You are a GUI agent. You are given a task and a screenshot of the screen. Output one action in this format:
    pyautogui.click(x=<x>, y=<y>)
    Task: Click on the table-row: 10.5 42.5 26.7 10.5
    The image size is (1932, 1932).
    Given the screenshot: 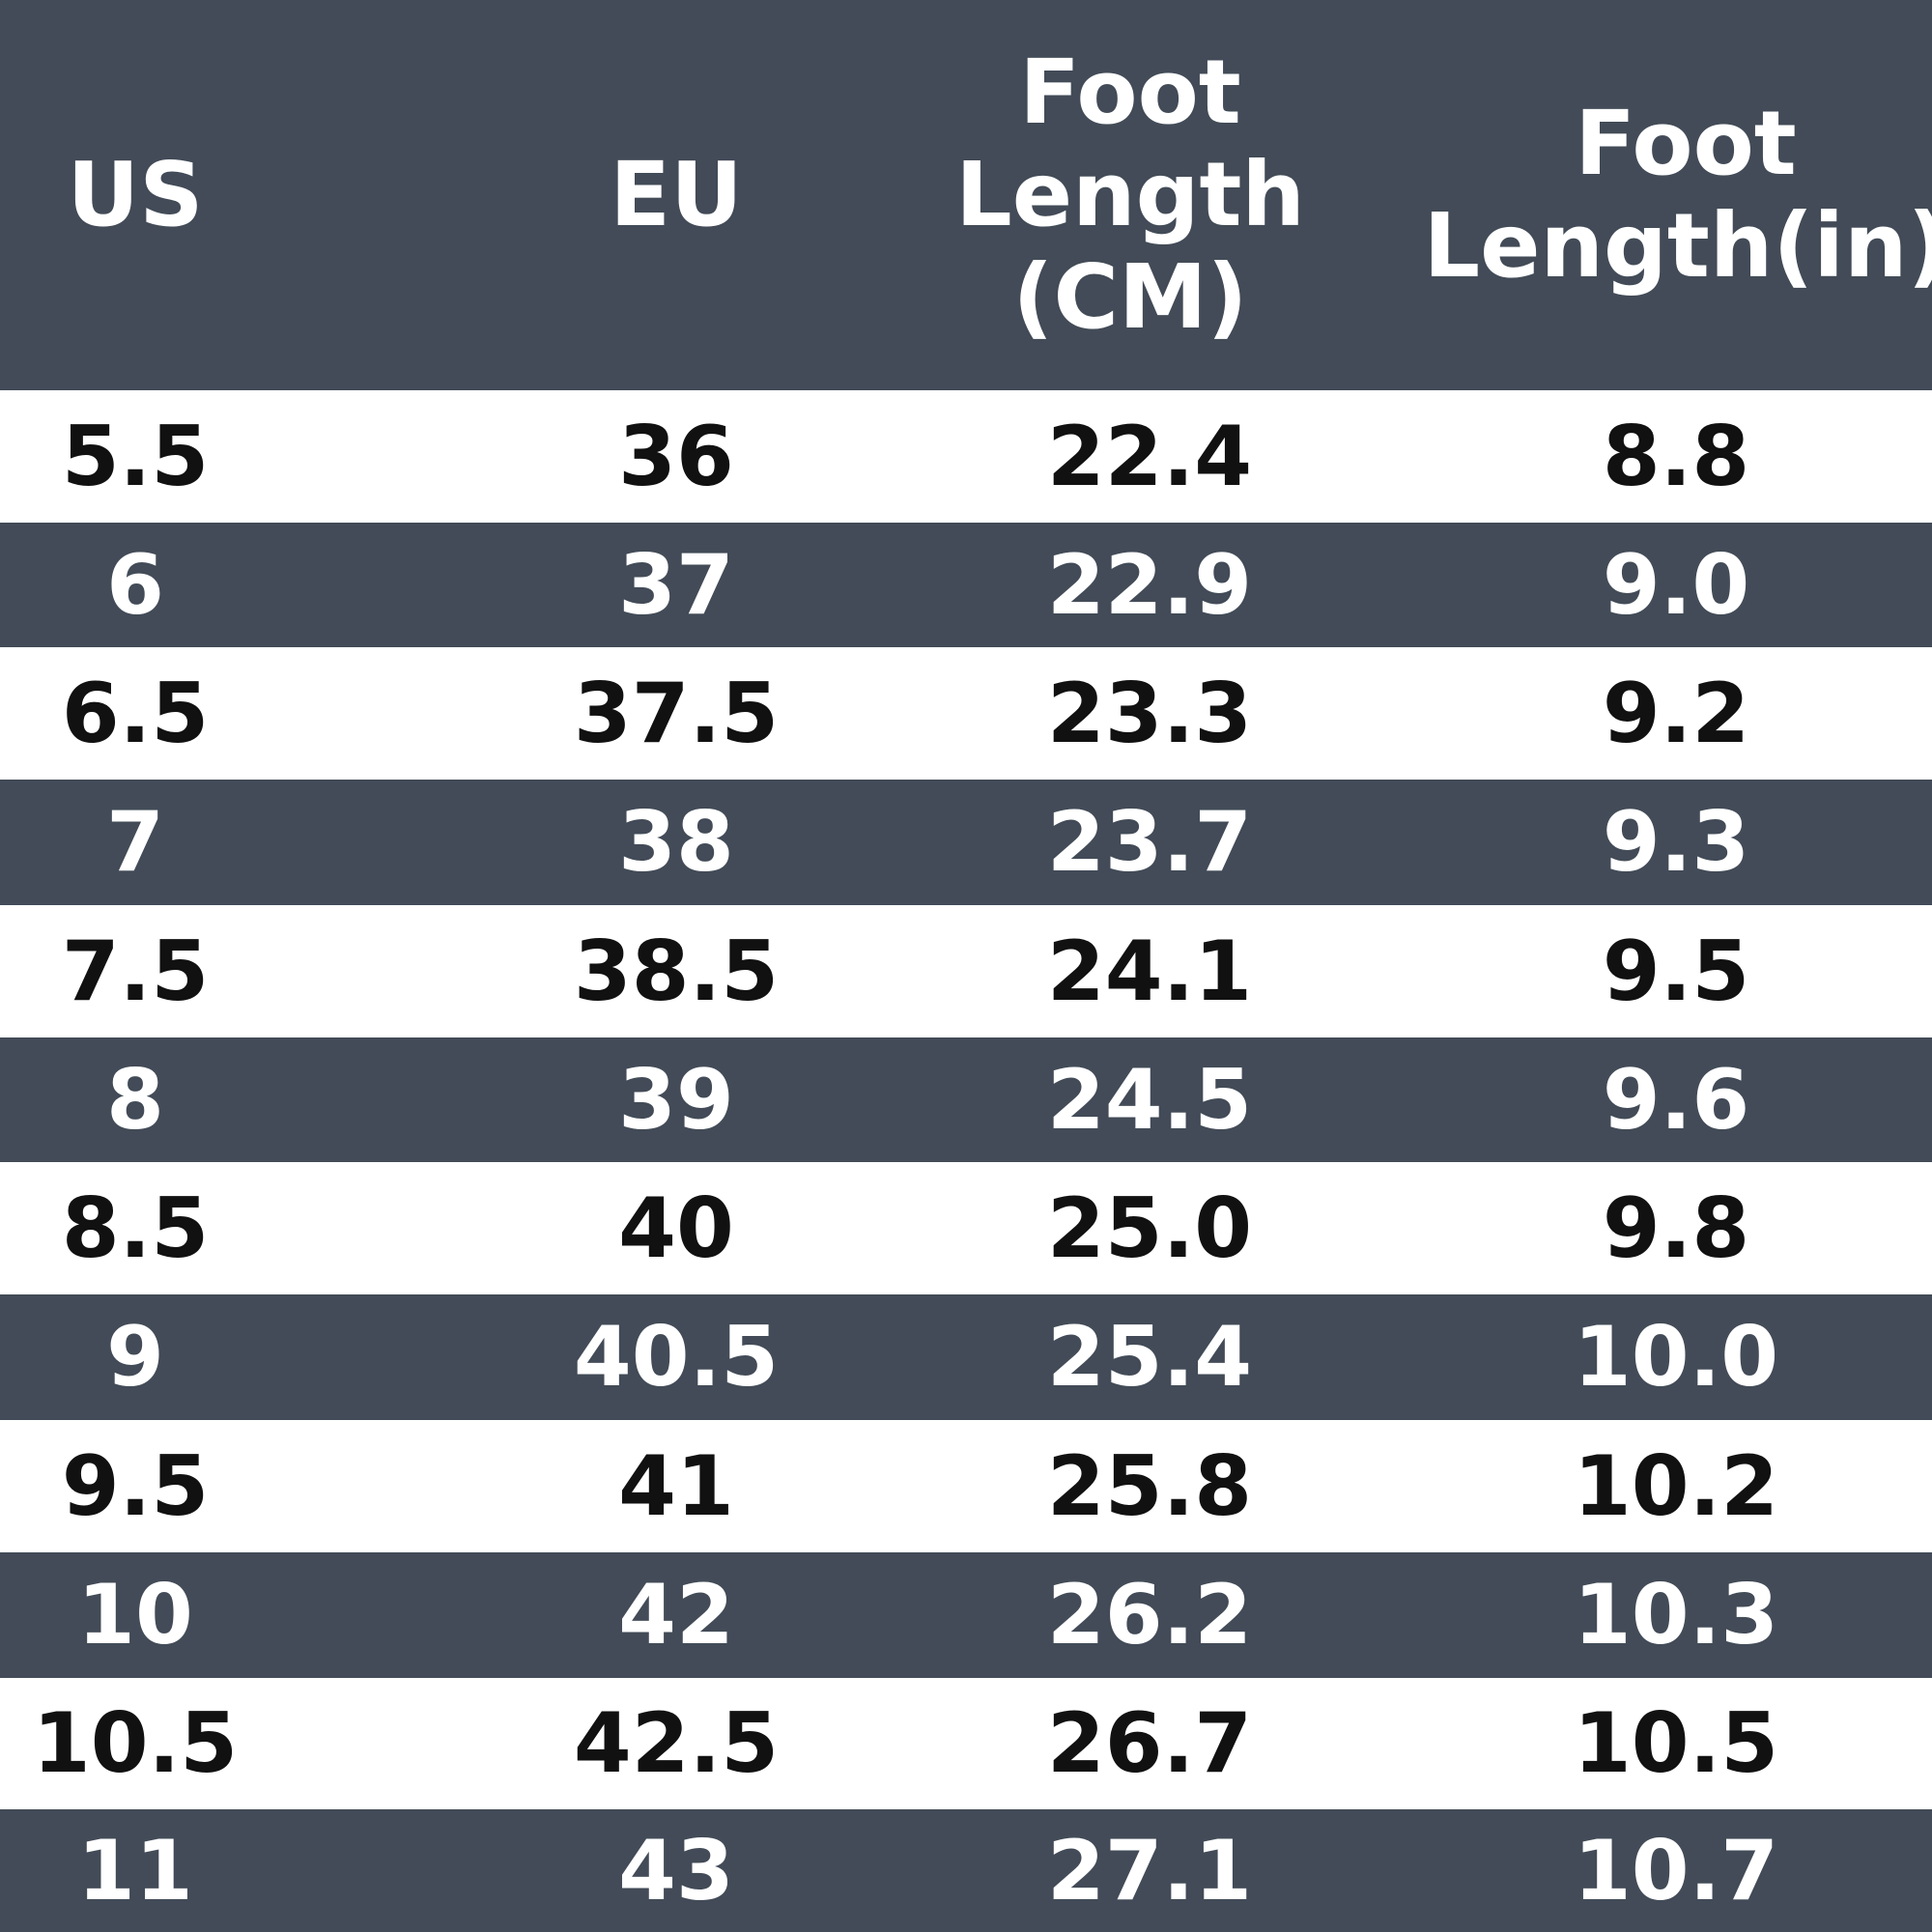 What is the action you would take?
    pyautogui.click(x=966, y=1743)
    